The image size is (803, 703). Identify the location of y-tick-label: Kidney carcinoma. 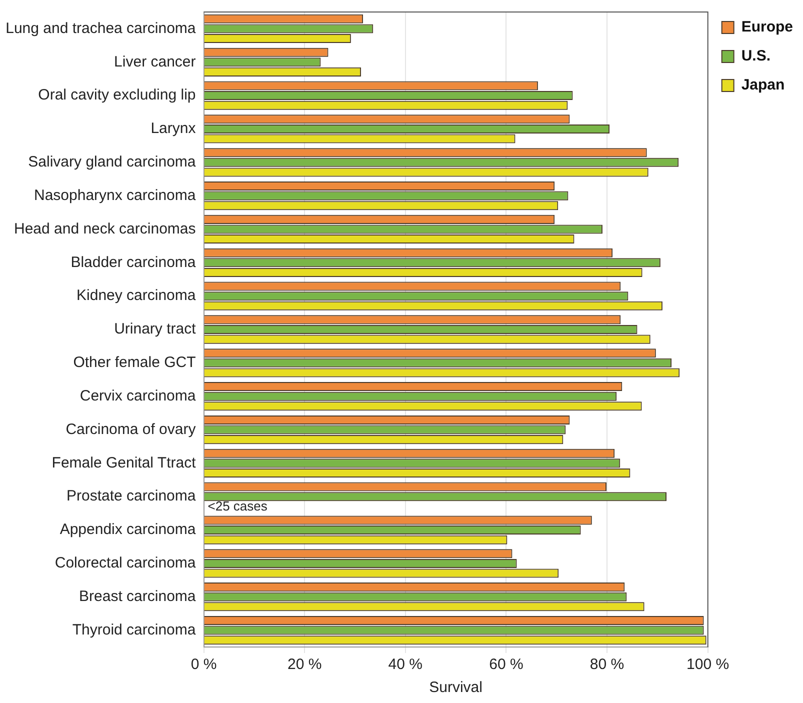
(136, 295).